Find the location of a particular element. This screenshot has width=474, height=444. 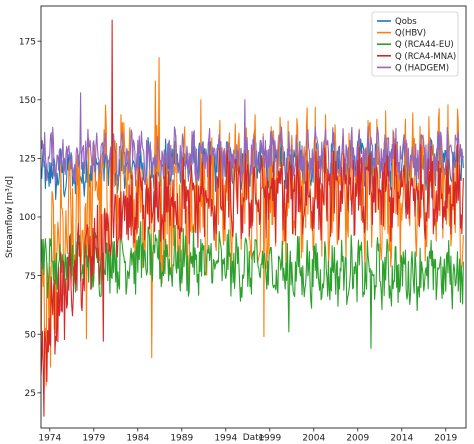

y-tick-label: 25 is located at coordinates (30, 394).